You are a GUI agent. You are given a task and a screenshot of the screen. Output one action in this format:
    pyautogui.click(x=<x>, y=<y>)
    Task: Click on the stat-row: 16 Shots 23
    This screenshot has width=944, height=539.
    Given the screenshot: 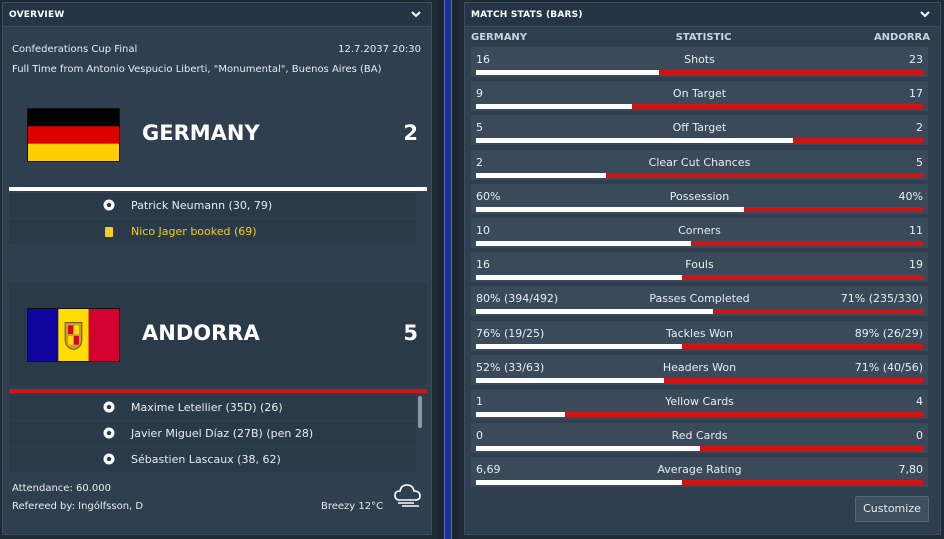 What is the action you would take?
    pyautogui.click(x=699, y=62)
    